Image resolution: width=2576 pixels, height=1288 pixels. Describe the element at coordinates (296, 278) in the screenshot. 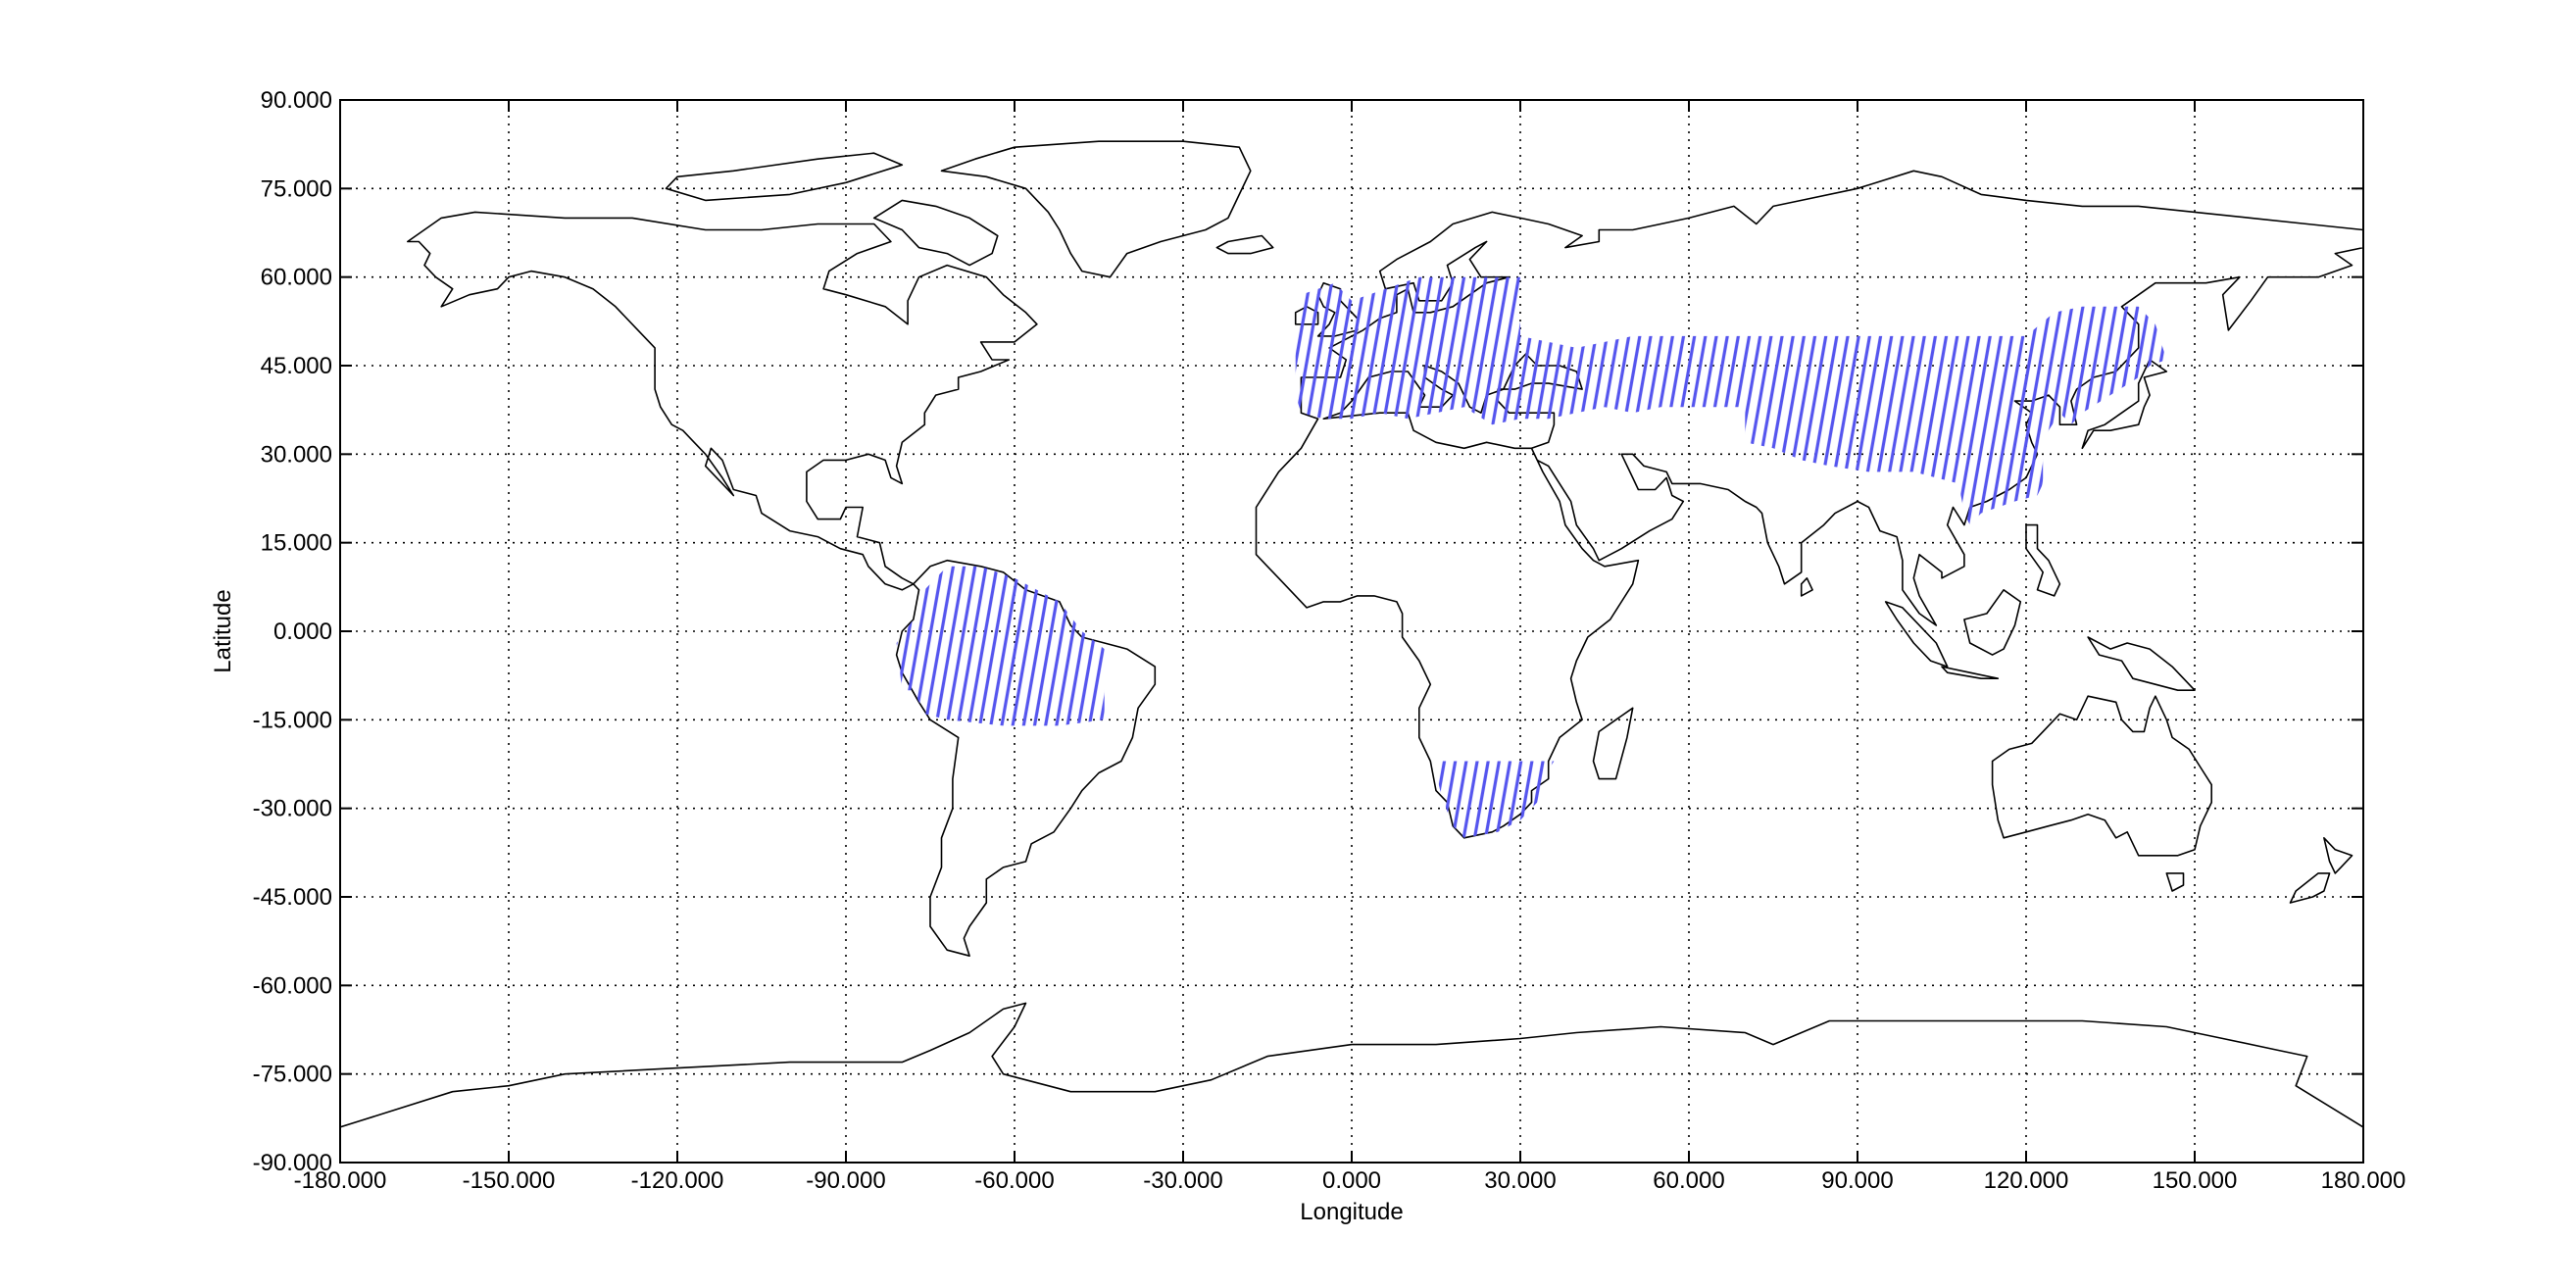

I see `y-tick-label: 60.000` at that location.